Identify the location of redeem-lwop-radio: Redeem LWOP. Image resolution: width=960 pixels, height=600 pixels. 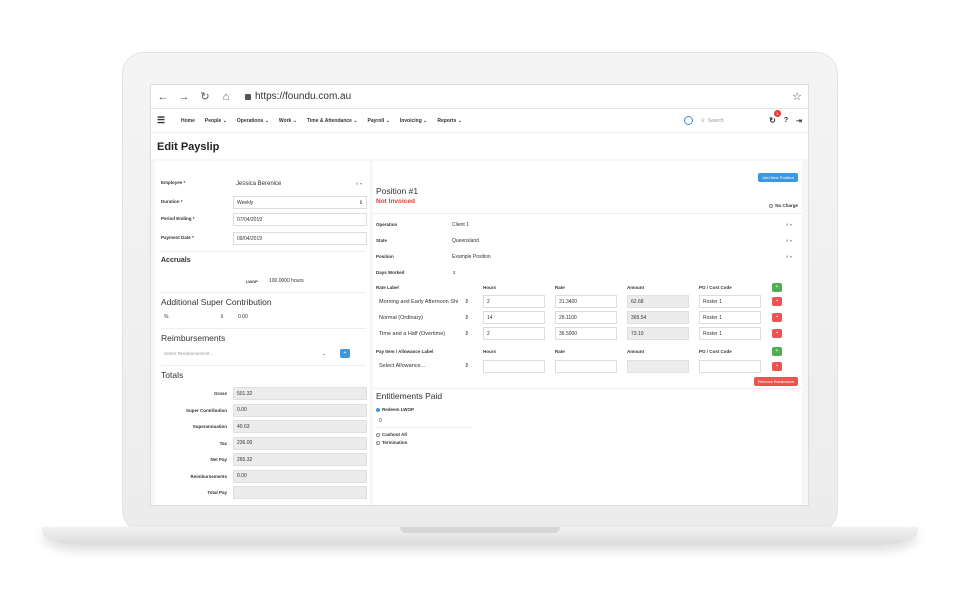
(395, 409).